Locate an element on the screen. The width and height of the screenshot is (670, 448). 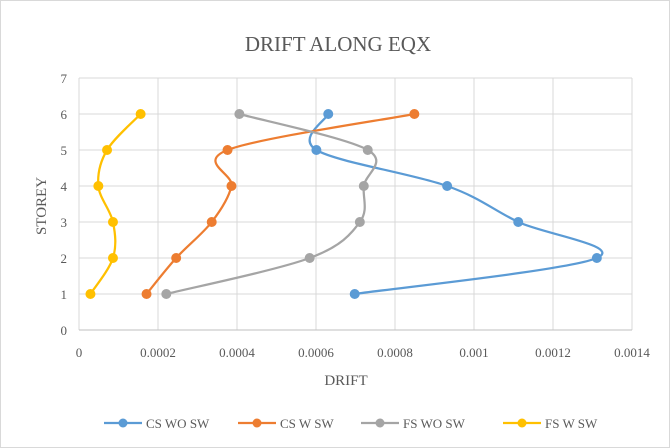
y-axis-label: STOREY is located at coordinates (42, 206).